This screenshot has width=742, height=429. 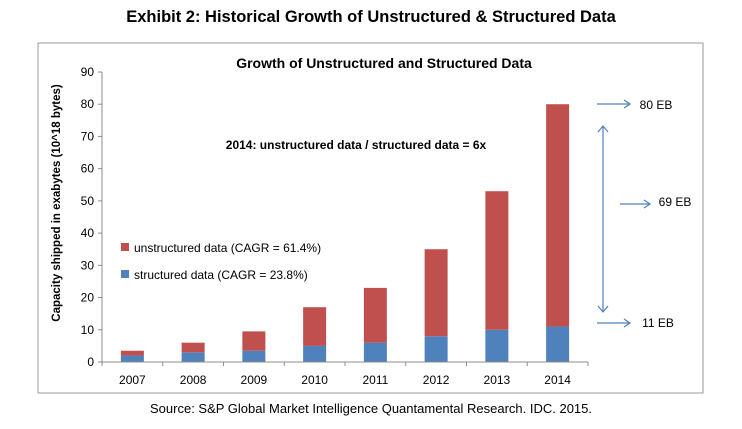 I want to click on bar-structured-2012, so click(x=436, y=349).